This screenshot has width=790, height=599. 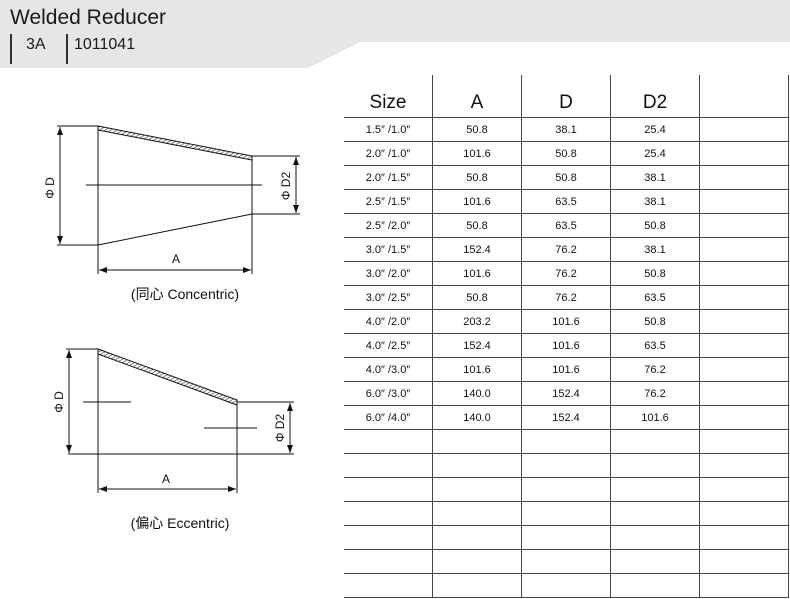 I want to click on table-cell: 203.2, so click(x=477, y=321).